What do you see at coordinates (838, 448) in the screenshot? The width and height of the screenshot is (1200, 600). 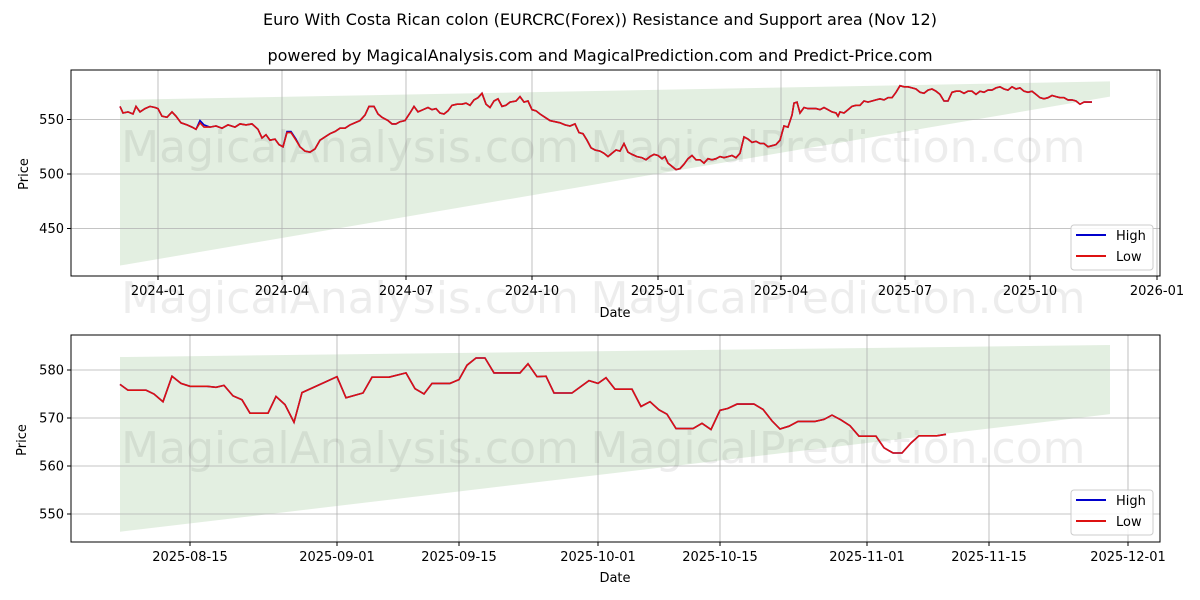 I see `watermark-right-3: MagicalPrediction.com` at bounding box center [838, 448].